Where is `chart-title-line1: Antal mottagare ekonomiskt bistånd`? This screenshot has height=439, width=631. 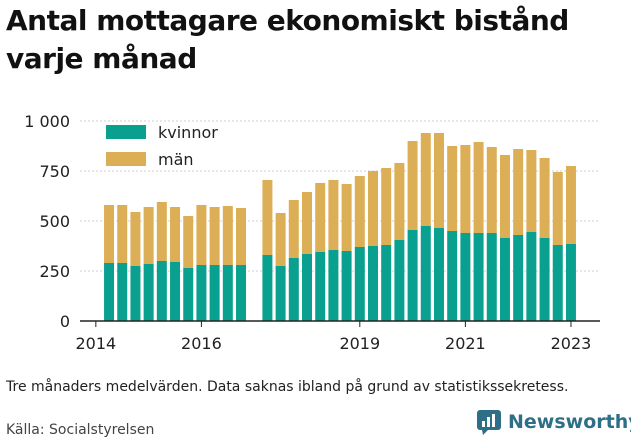
chart-title-line1: Antal mottagare ekonomiskt bistånd is located at coordinates (287, 20).